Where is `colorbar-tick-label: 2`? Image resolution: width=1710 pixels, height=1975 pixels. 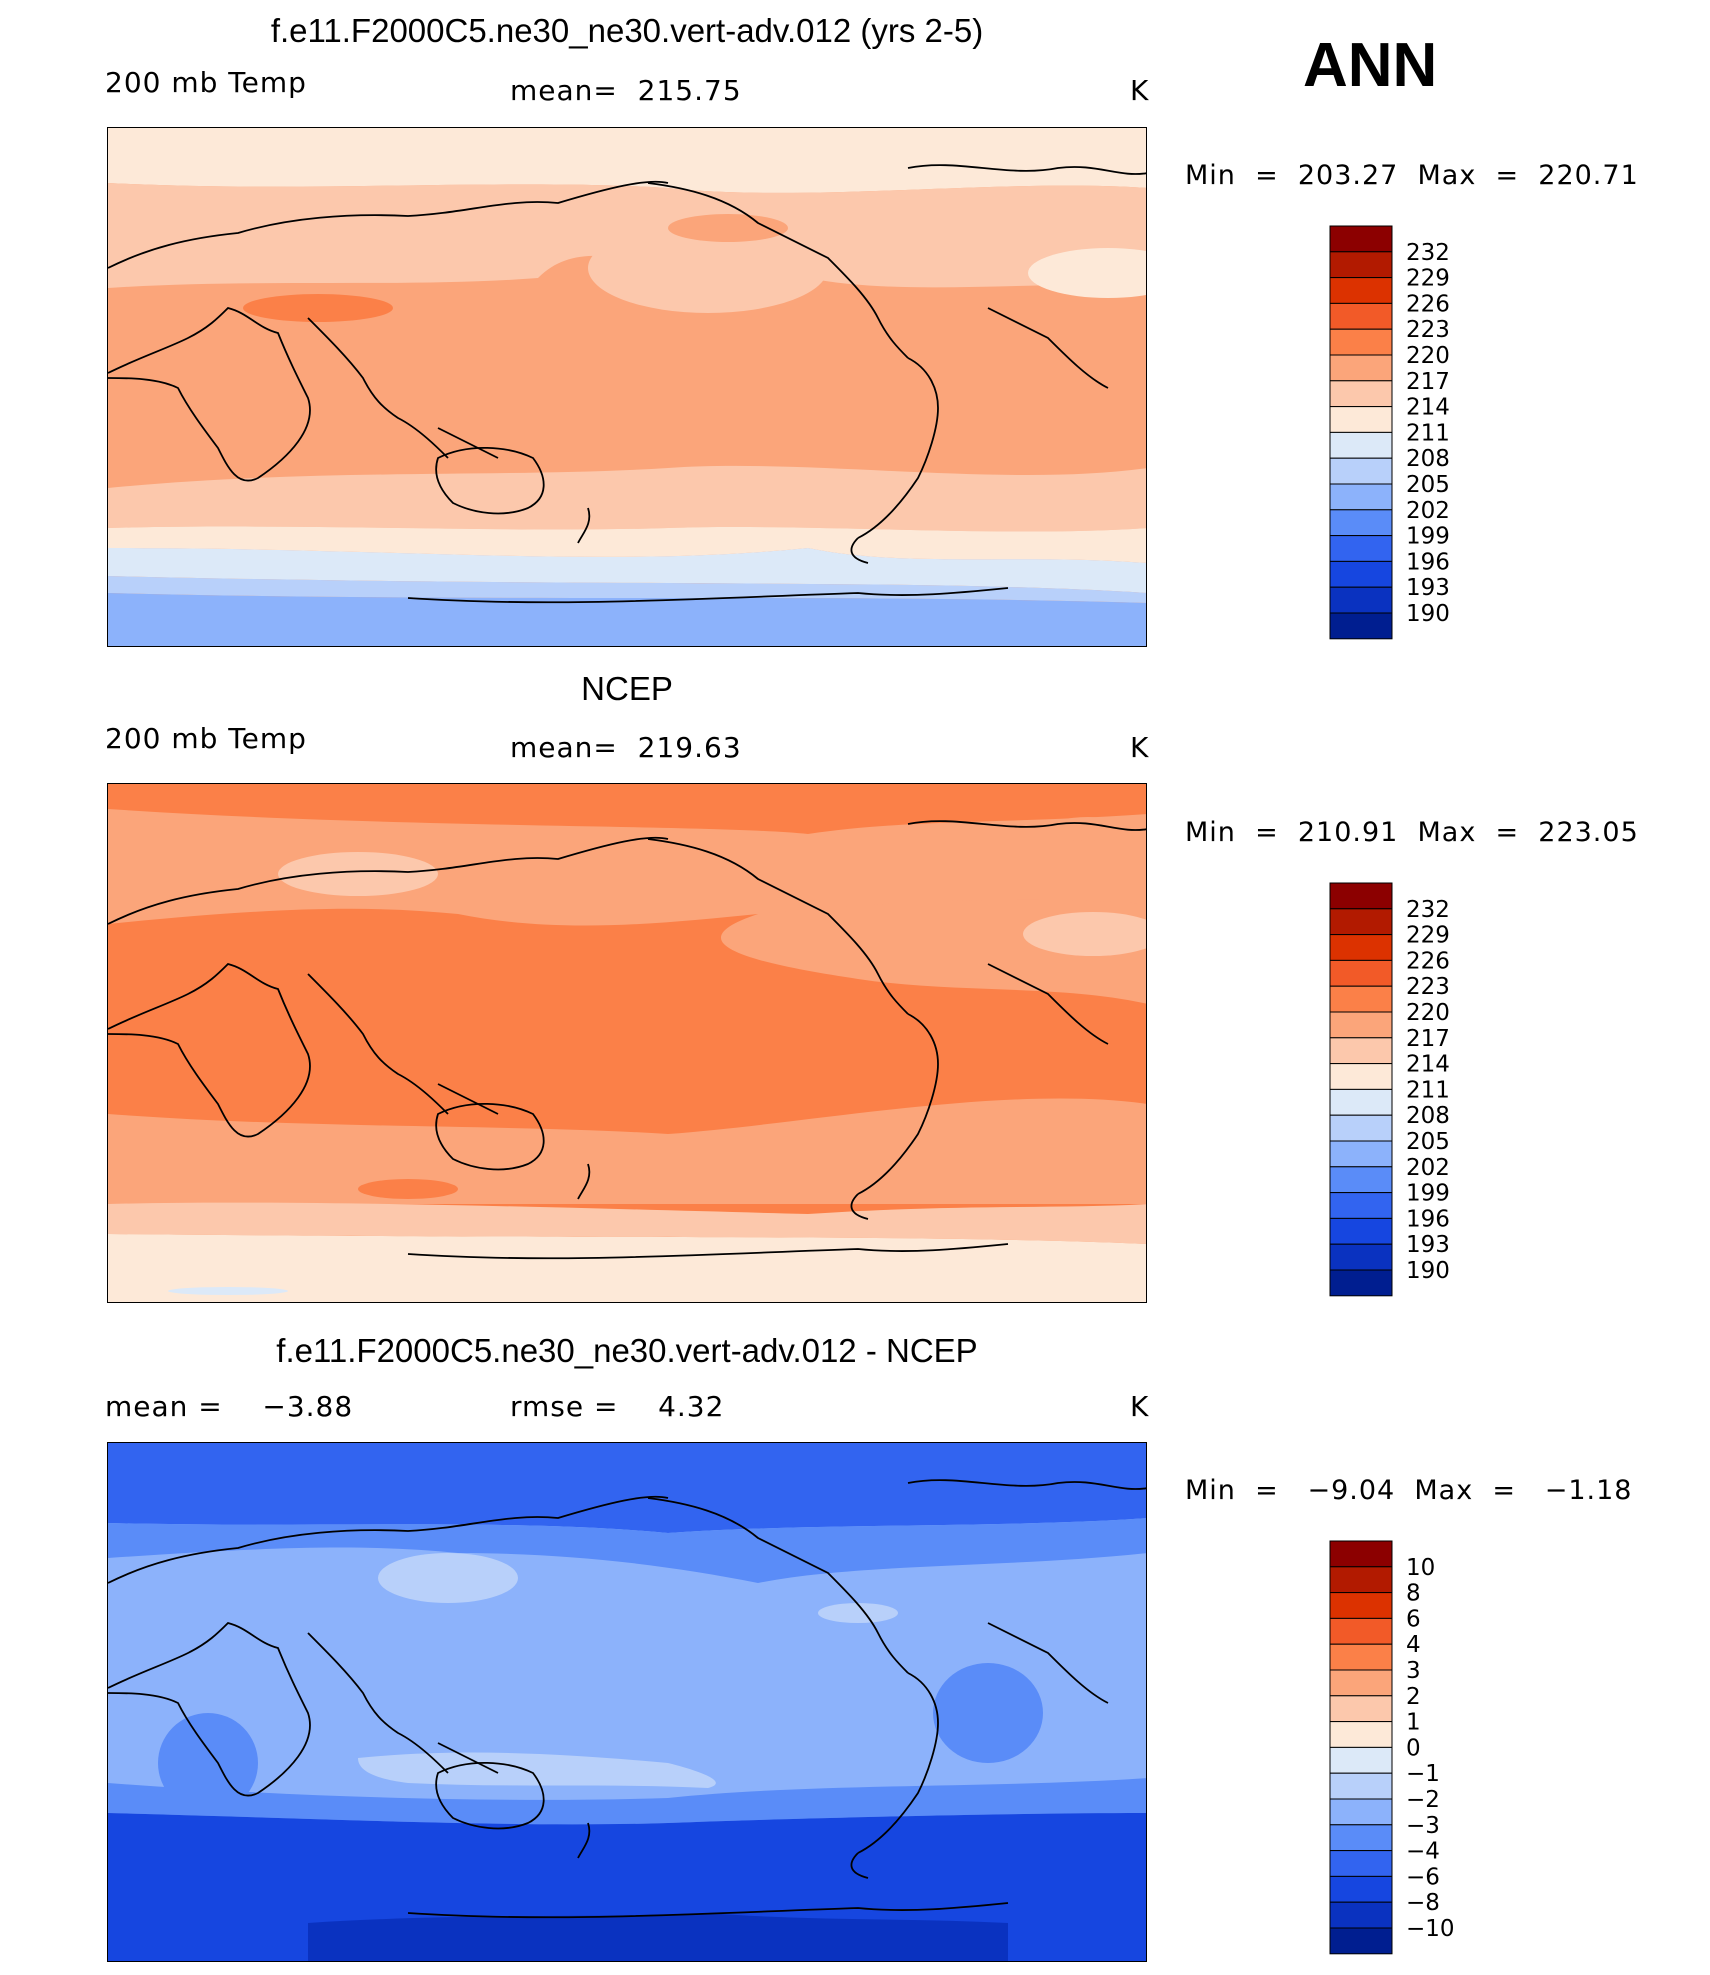
colorbar-tick-label: 2 is located at coordinates (1413, 1697).